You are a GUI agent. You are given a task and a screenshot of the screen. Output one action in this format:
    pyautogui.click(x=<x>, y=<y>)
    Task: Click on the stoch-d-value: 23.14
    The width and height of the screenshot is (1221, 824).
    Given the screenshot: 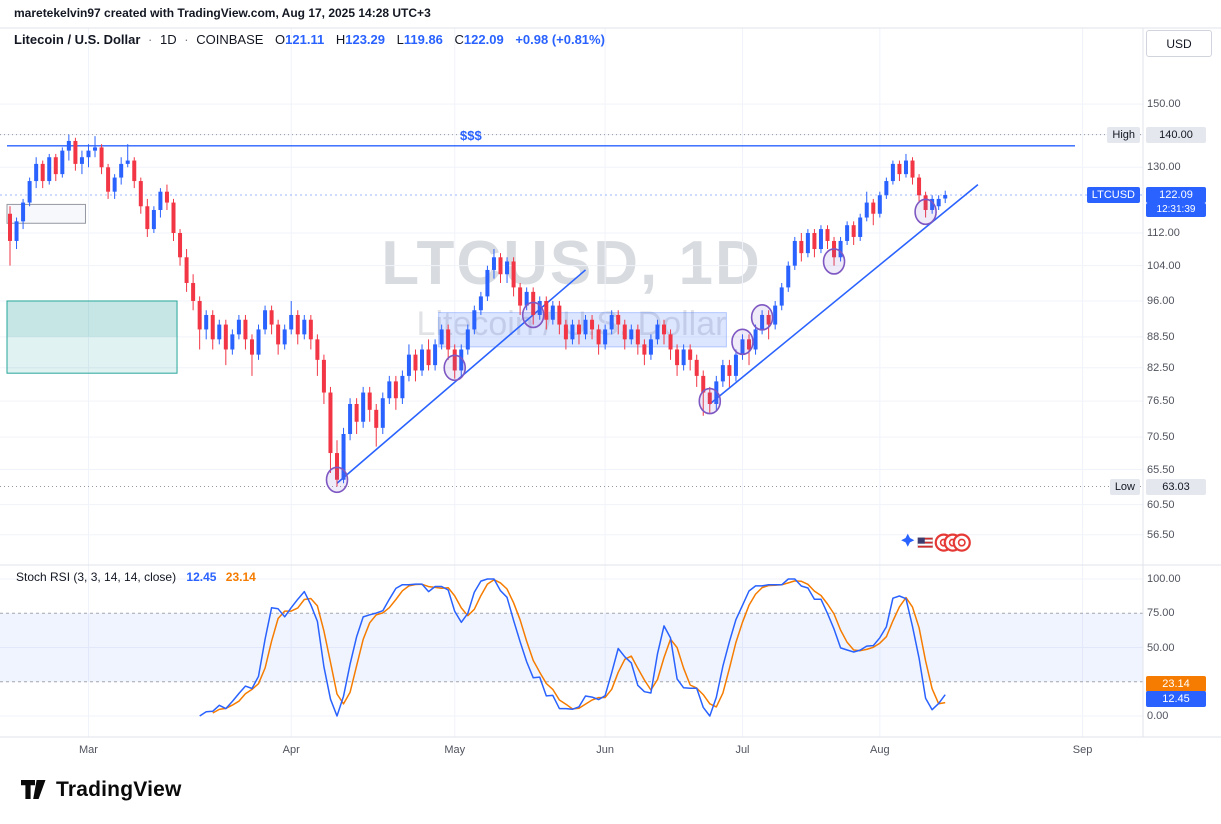 What is the action you would take?
    pyautogui.click(x=240, y=577)
    